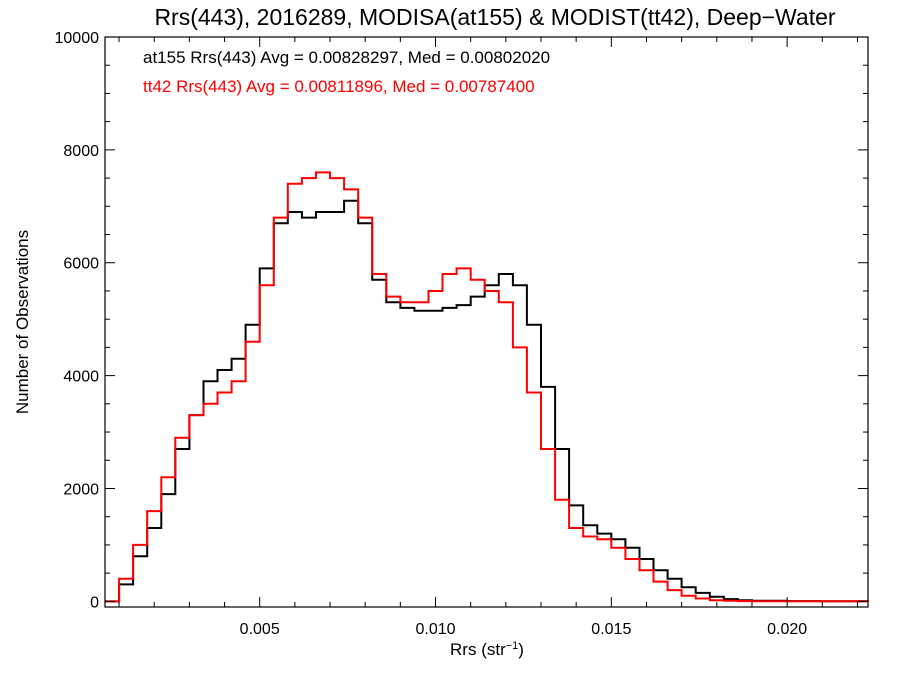 The width and height of the screenshot is (900, 675). What do you see at coordinates (94, 602) in the screenshot?
I see `y-tick-label: 0` at bounding box center [94, 602].